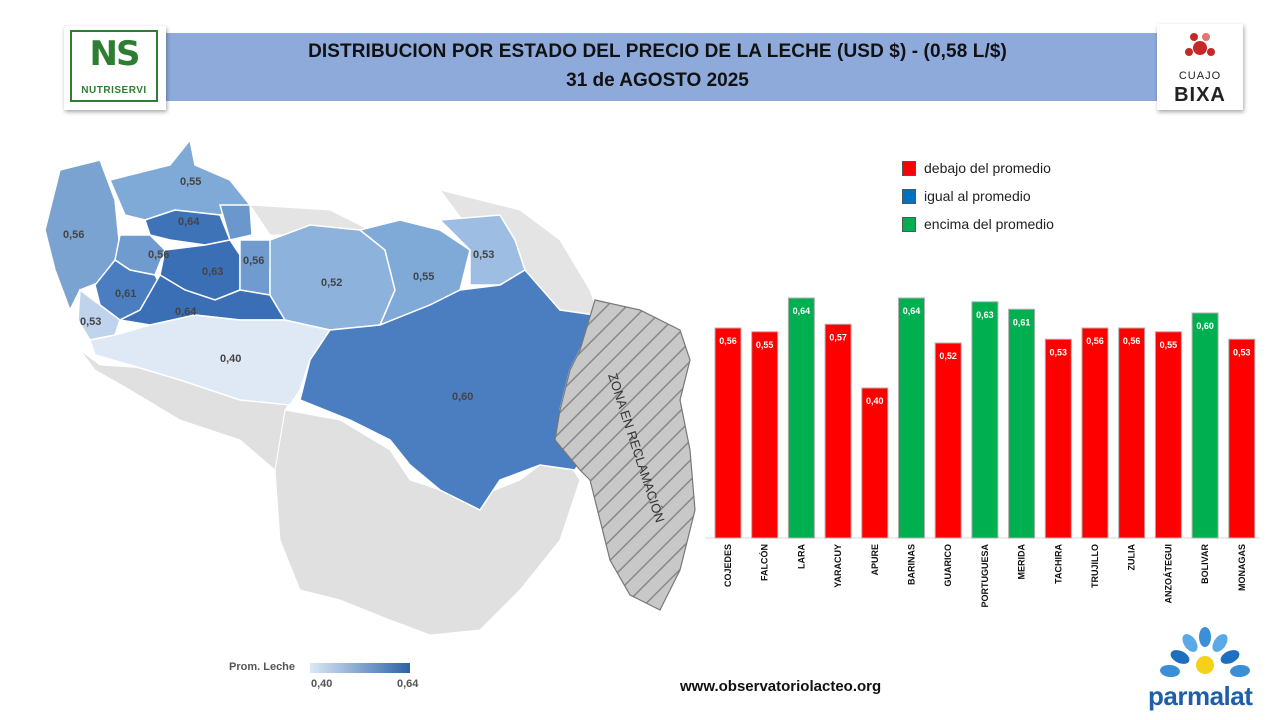 This screenshot has height=720, width=1280. What do you see at coordinates (115, 54) in the screenshot?
I see `nutriservi-logo-letters: NS` at bounding box center [115, 54].